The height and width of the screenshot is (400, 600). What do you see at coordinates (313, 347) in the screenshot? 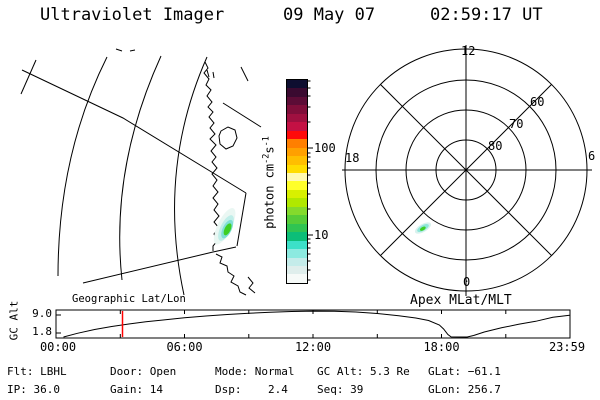
I see `xtick-1200: 12:00` at bounding box center [313, 347].